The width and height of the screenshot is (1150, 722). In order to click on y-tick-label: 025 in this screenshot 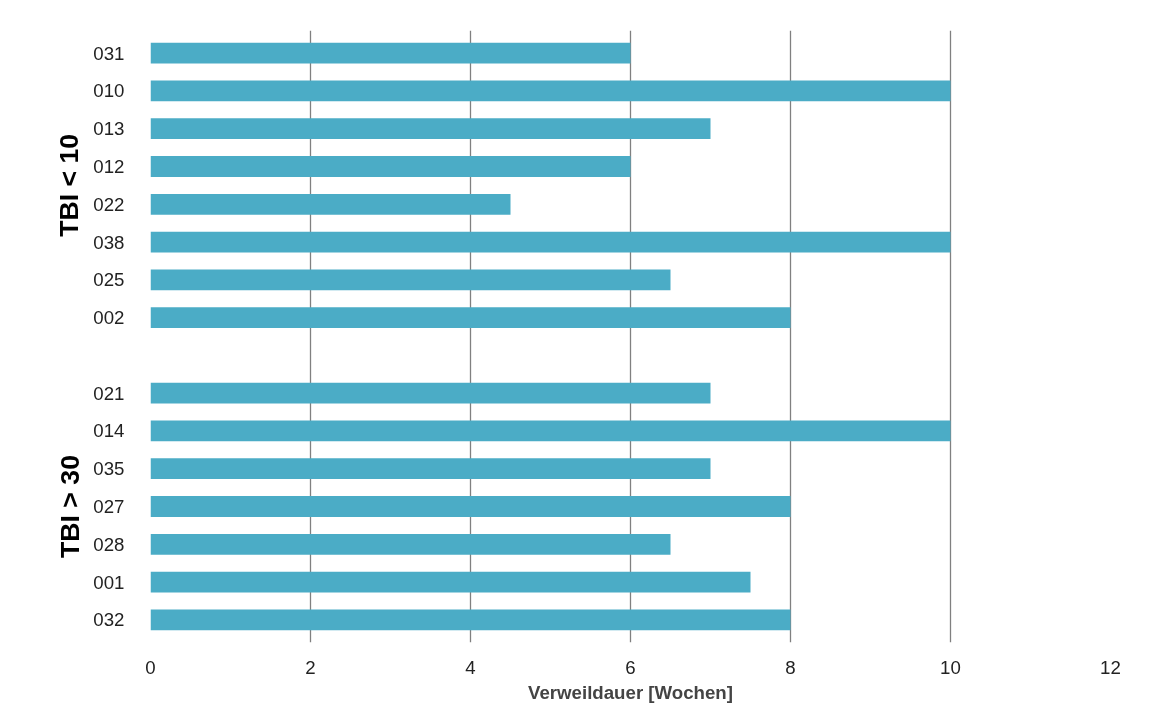, I will do `click(109, 280)`.